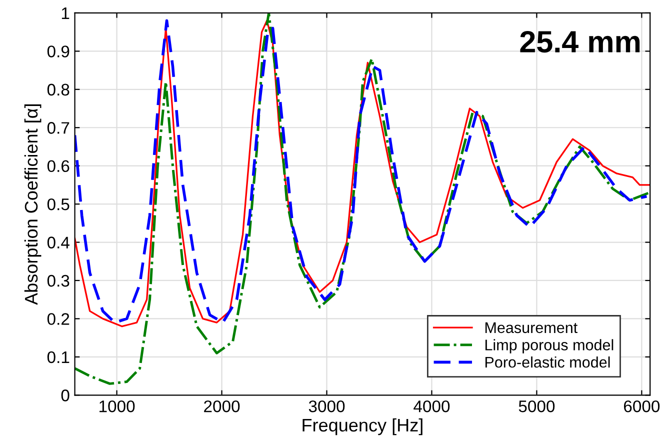 The image size is (662, 447). Describe the element at coordinates (362, 427) in the screenshot. I see `x-axis-title: Frequency [Hz]` at that location.